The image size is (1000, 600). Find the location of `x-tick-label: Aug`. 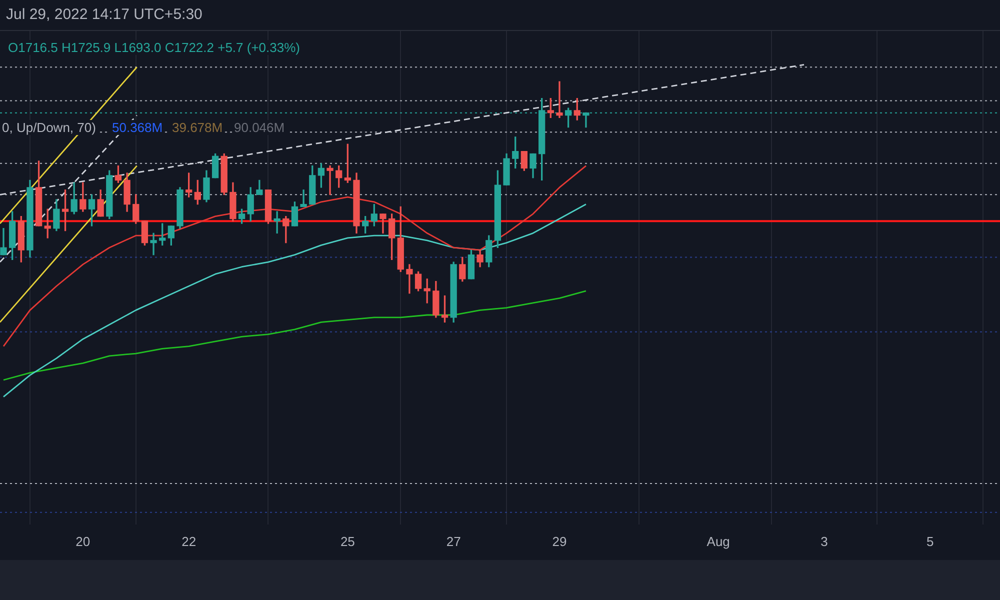

x-tick-label: Aug is located at coordinates (718, 541).